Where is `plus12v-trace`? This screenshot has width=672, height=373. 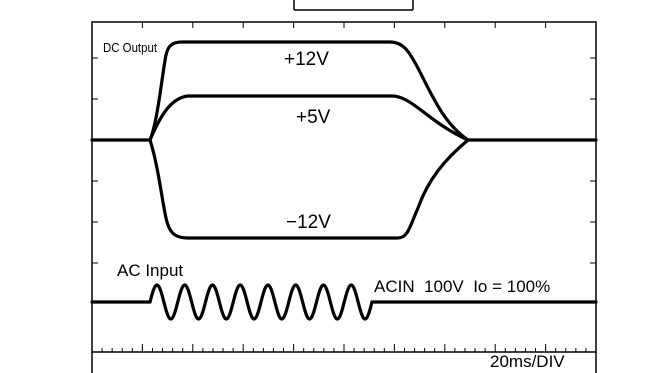
plus12v-trace is located at coordinates (309, 91).